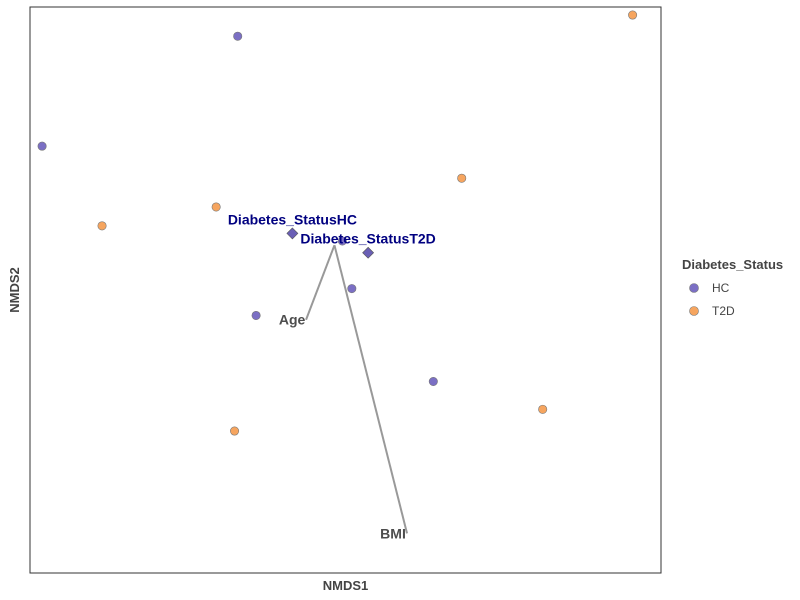 The image size is (800, 600). I want to click on vector-label-bmi: BMI, so click(393, 533).